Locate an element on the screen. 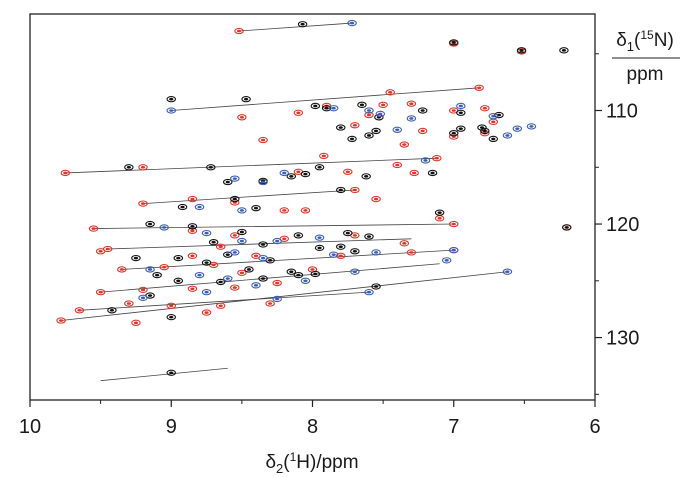 Image resolution: width=685 pixels, height=477 pixels. y-axis-ticks: 110 120 130 is located at coordinates (617, 224).